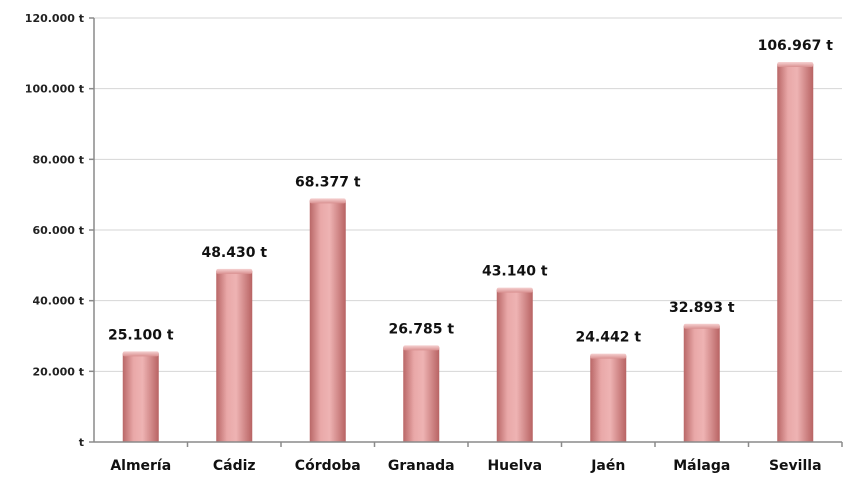  Describe the element at coordinates (796, 46) in the screenshot. I see `data-label: 106.967 t` at that location.